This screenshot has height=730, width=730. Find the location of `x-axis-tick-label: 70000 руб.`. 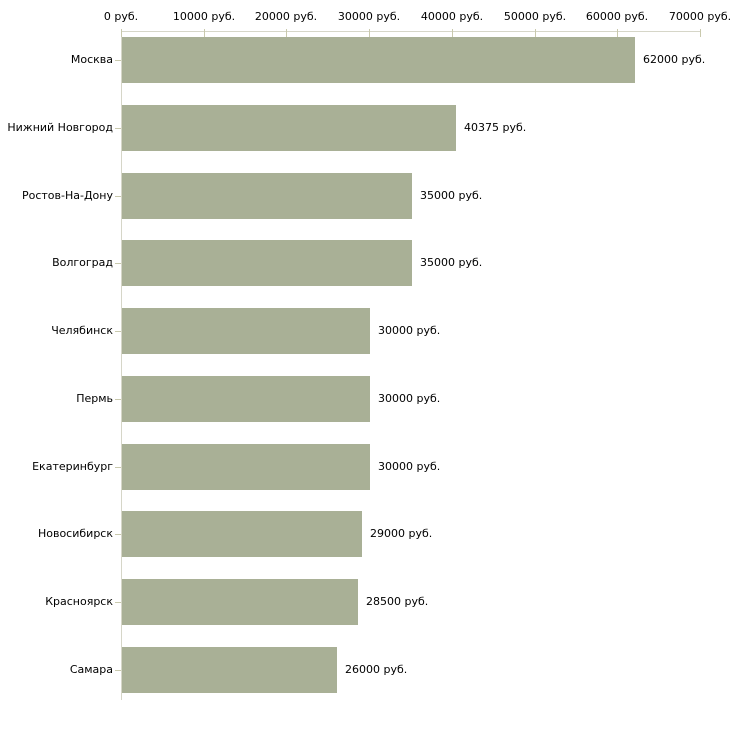

x-axis-tick-label: 70000 руб. is located at coordinates (699, 16).